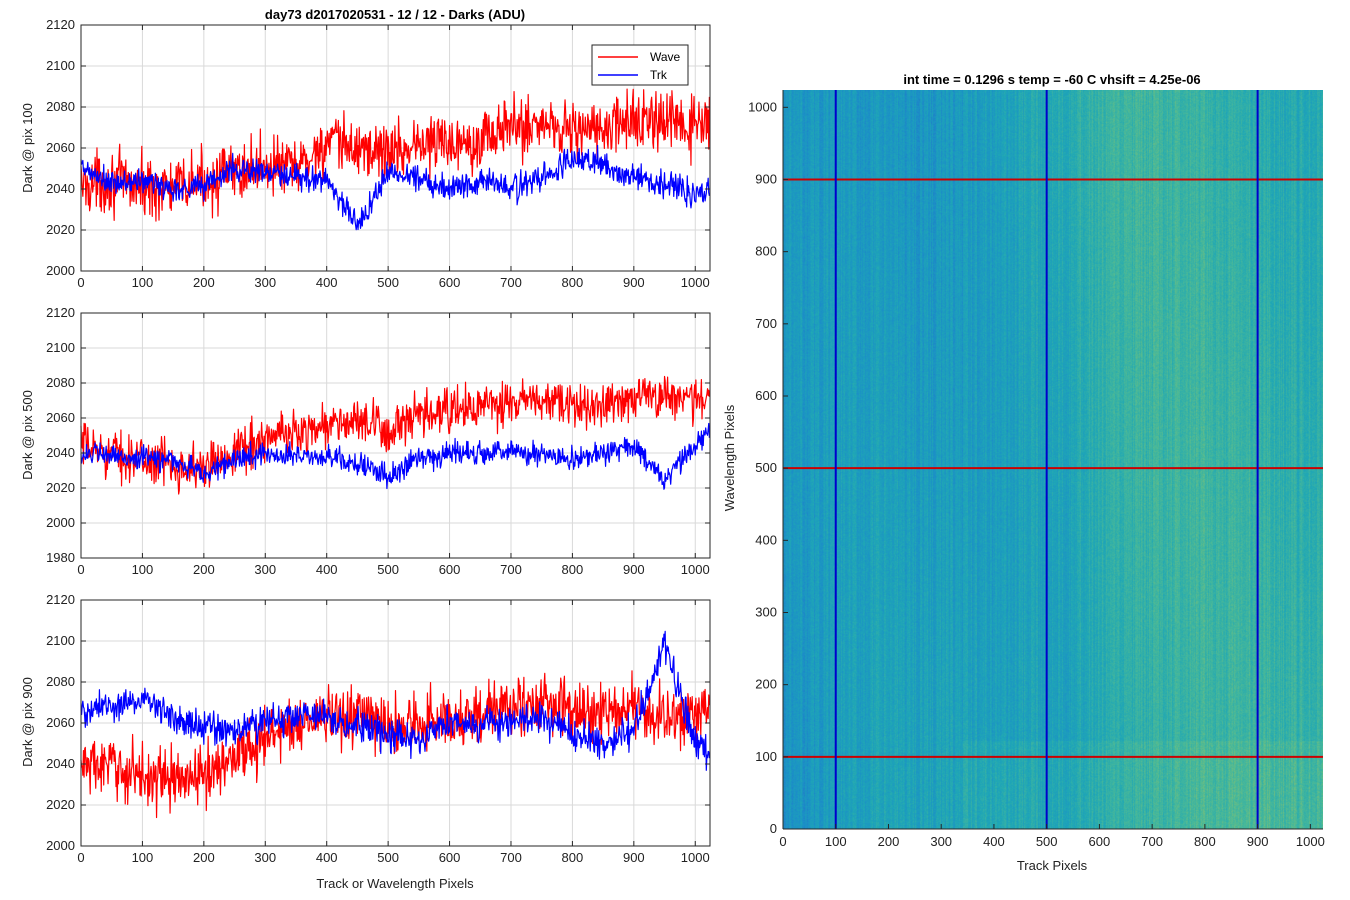  Describe the element at coordinates (766, 323) in the screenshot. I see `y-tick-label: 700` at that location.